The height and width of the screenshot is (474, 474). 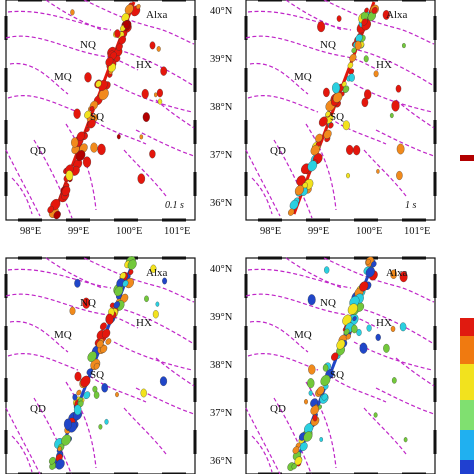 I want to click on site-label-sq: SQ, so click(x=337, y=375).